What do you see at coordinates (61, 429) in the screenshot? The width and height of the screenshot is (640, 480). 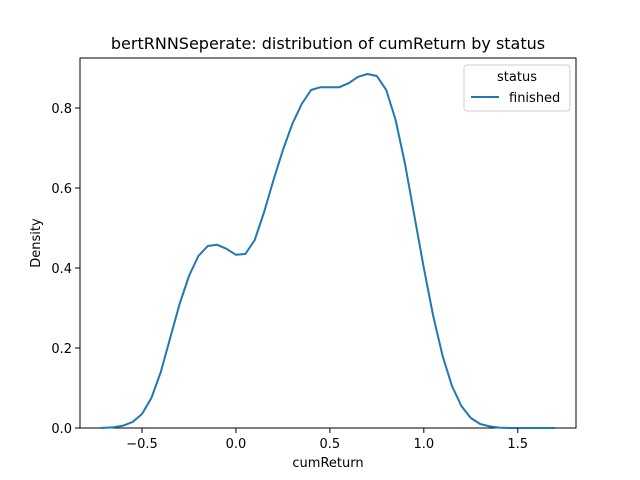 I see `y-tick-label: 0.0` at bounding box center [61, 429].